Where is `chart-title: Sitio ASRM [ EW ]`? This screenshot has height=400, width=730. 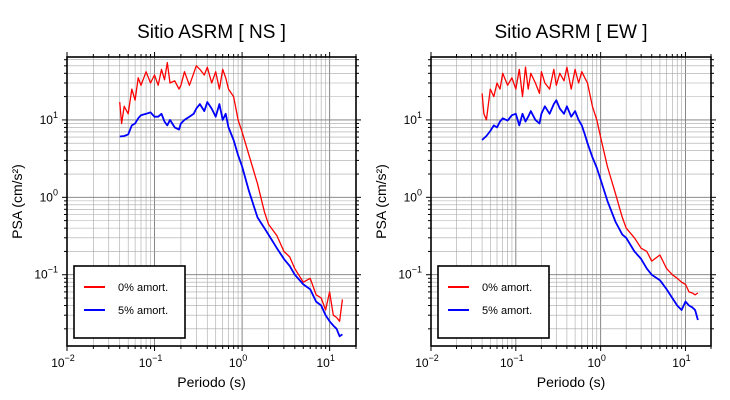 chart-title: Sitio ASRM [ EW ] is located at coordinates (570, 32).